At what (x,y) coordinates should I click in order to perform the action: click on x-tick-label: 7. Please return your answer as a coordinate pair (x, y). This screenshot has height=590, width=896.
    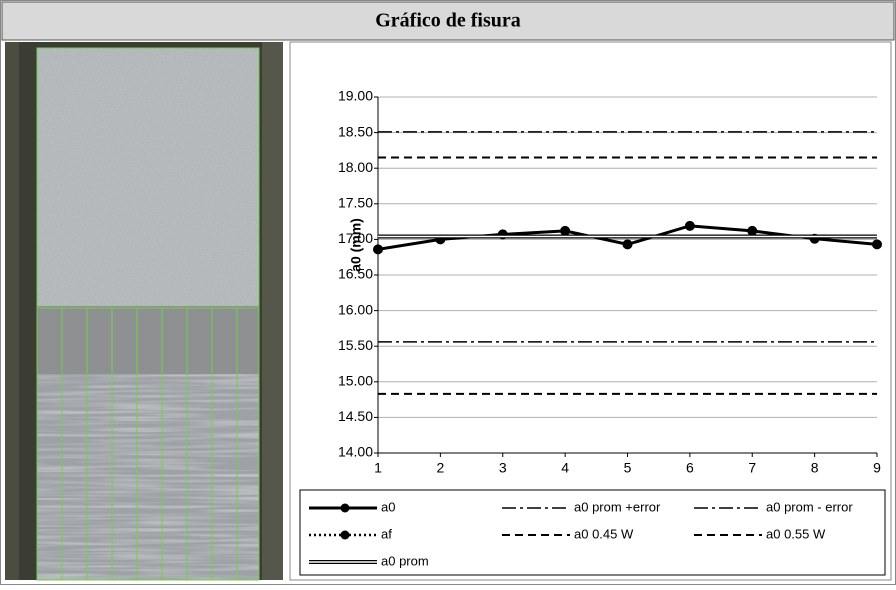
    Looking at the image, I should click on (752, 468).